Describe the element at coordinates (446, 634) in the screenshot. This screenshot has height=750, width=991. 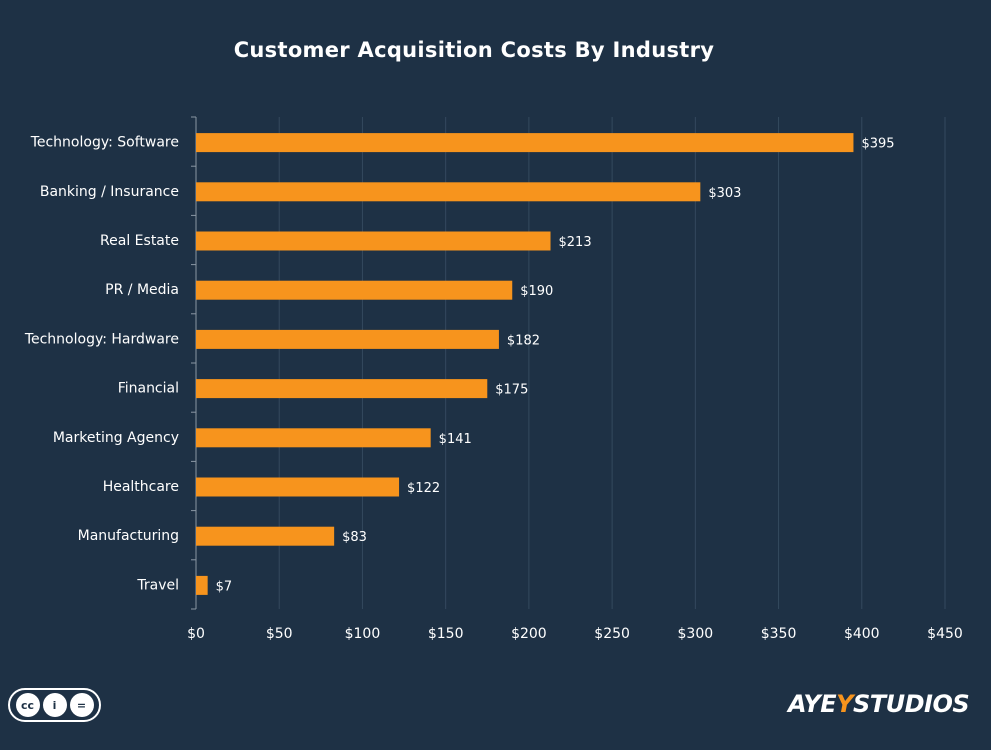
I see `x-tick-label: $150` at that location.